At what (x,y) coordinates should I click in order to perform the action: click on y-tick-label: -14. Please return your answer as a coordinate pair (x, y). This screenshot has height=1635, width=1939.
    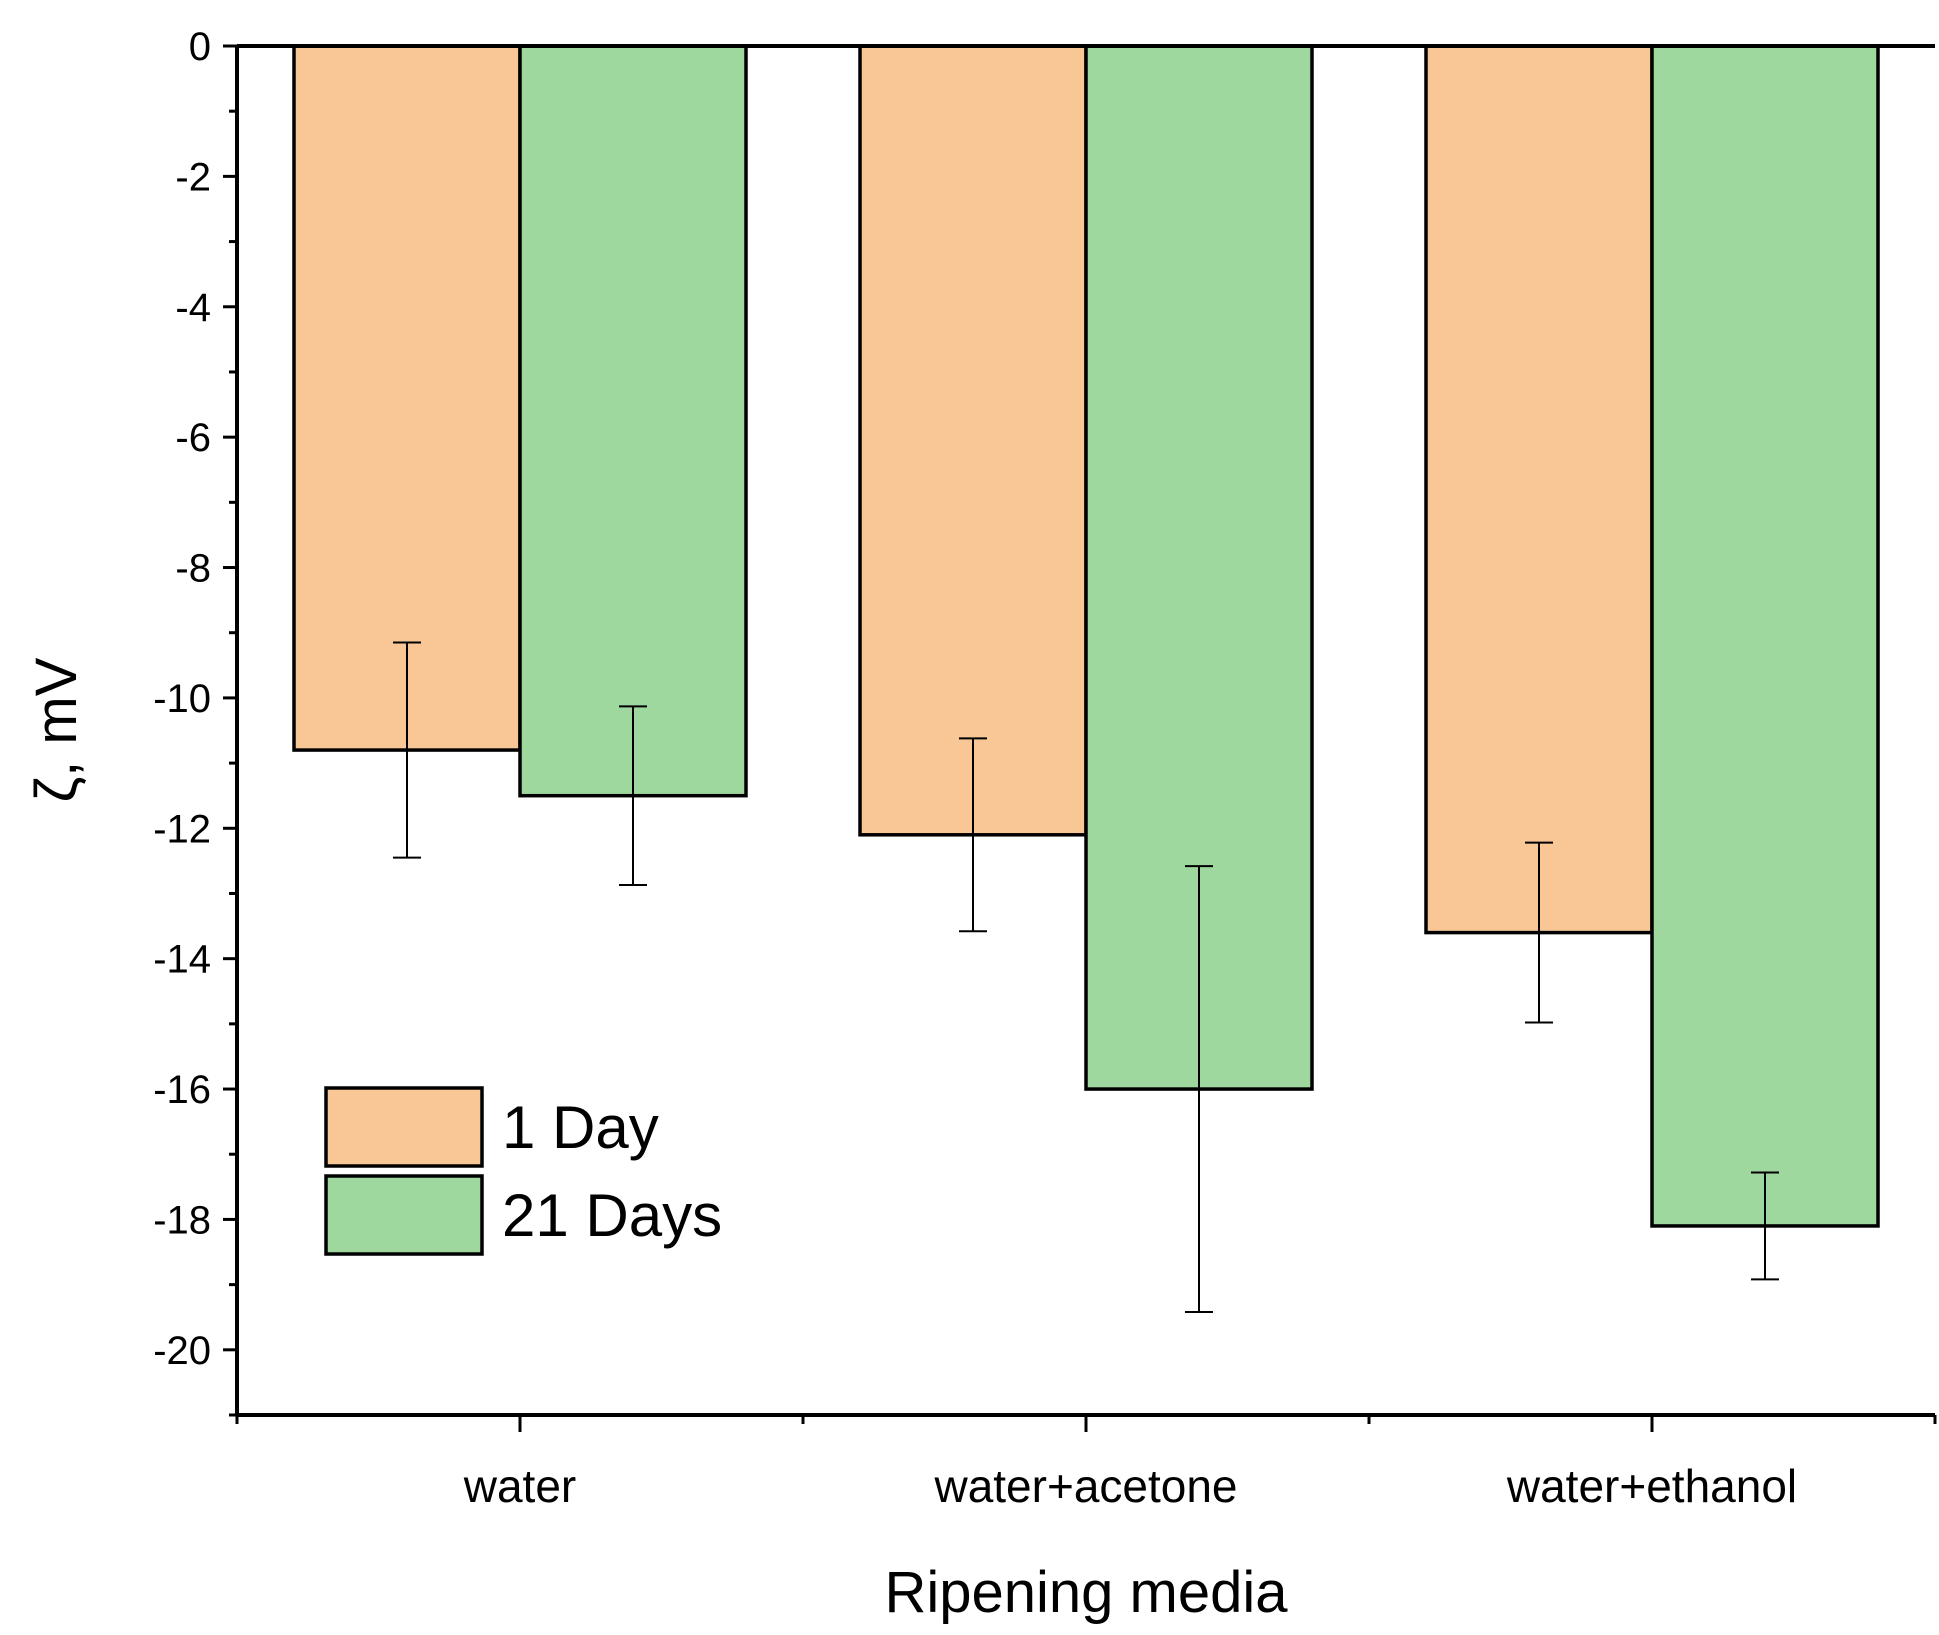
    Looking at the image, I should click on (182, 960).